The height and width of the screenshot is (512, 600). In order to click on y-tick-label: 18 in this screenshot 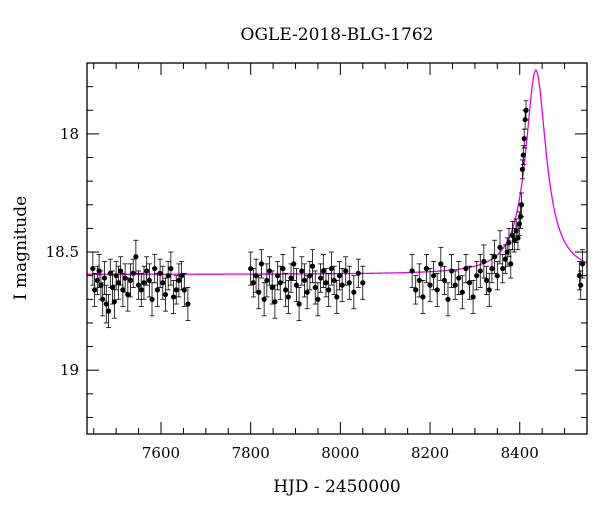, I will do `click(69, 134)`.